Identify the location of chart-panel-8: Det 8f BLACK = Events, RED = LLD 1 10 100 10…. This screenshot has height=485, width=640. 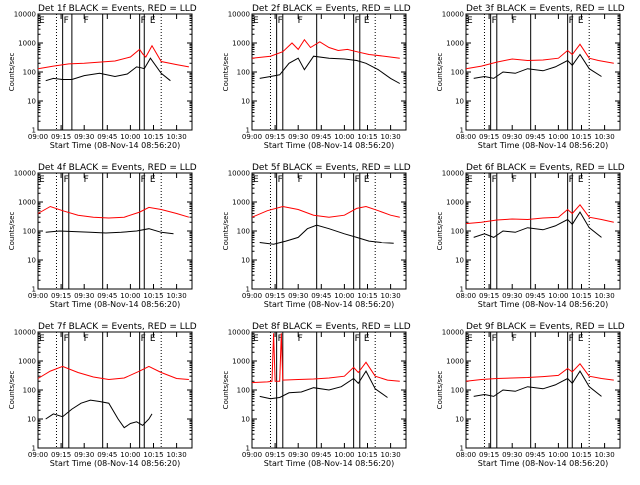
(316, 395).